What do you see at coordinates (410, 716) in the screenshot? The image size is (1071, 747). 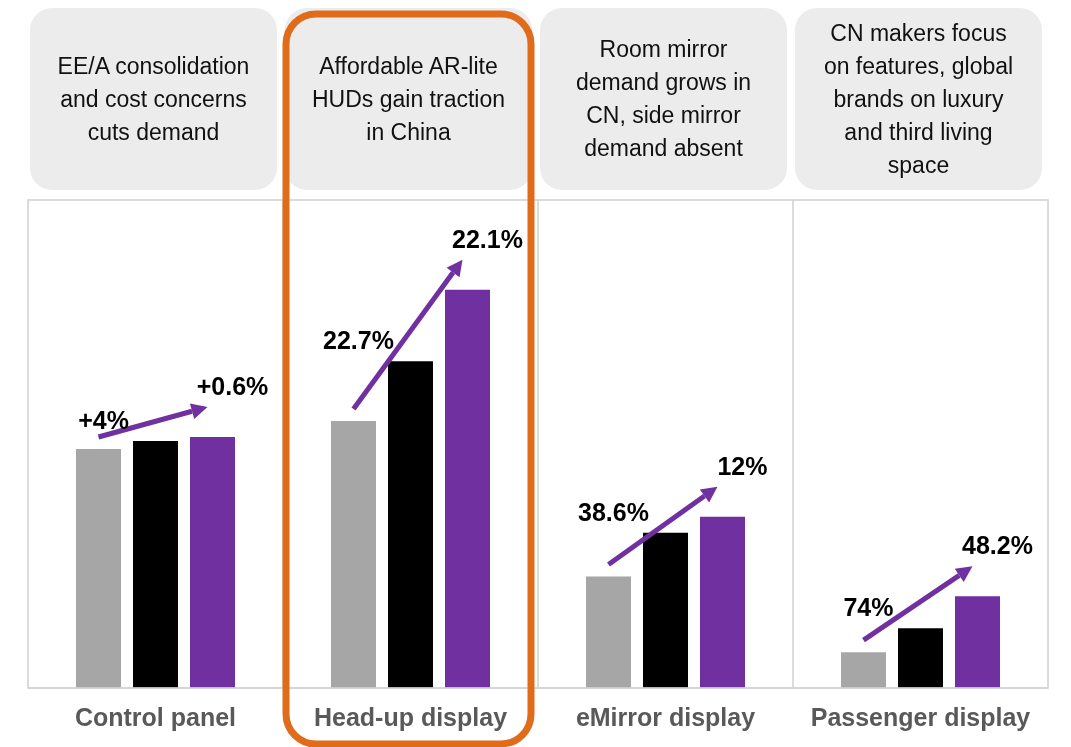 I see `x-tick-label: Head-up display` at bounding box center [410, 716].